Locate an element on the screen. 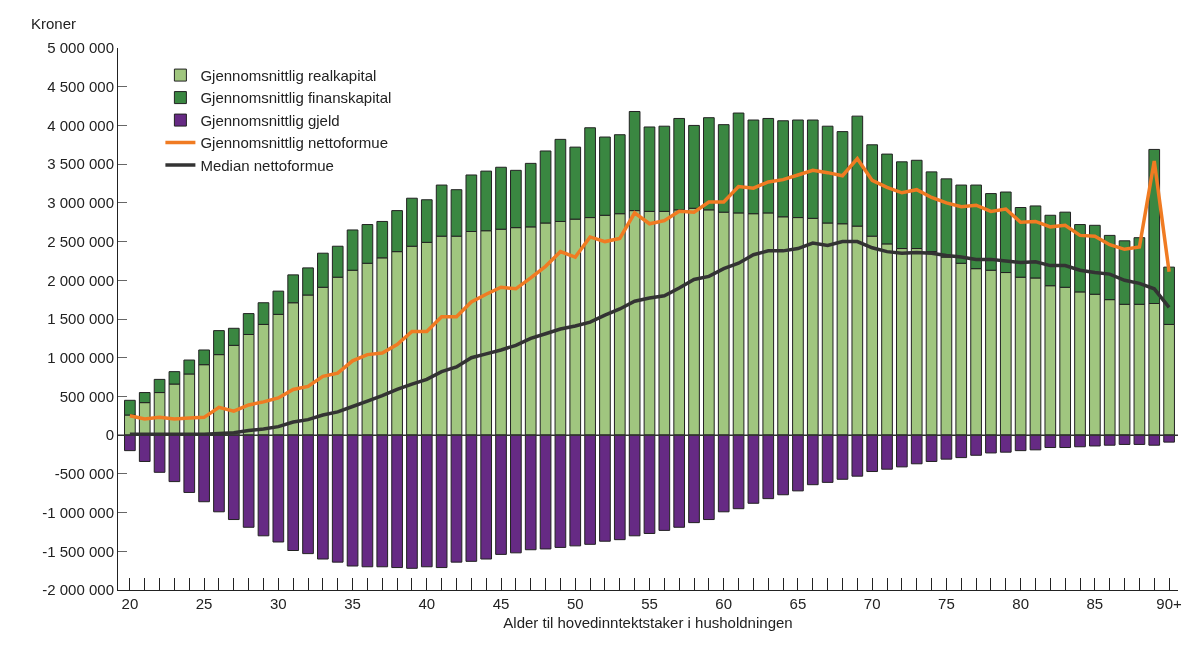 The height and width of the screenshot is (648, 1194). x-axis-title: Alder til hovedinntektstaker i husholdningen is located at coordinates (648, 622).